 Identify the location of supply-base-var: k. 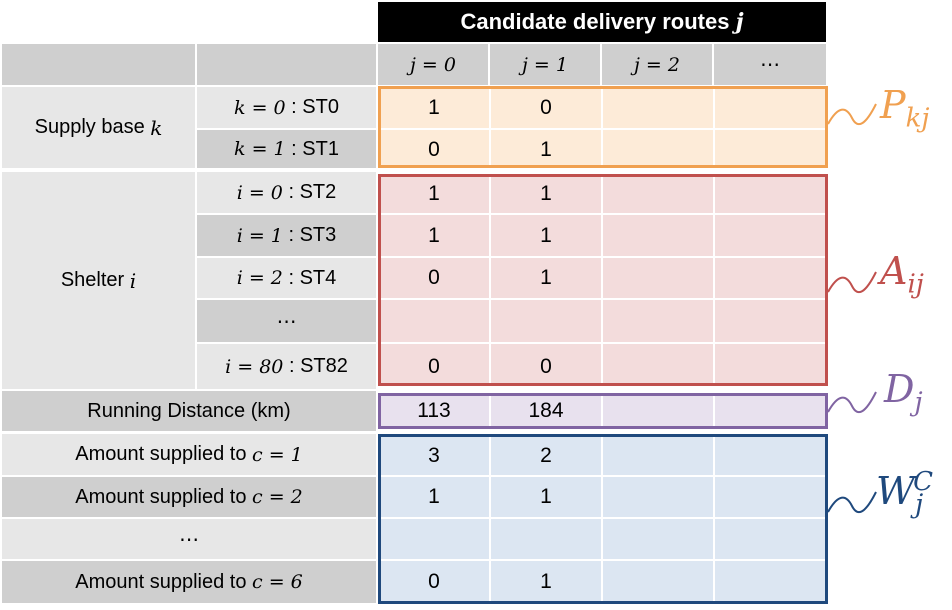
(156, 127).